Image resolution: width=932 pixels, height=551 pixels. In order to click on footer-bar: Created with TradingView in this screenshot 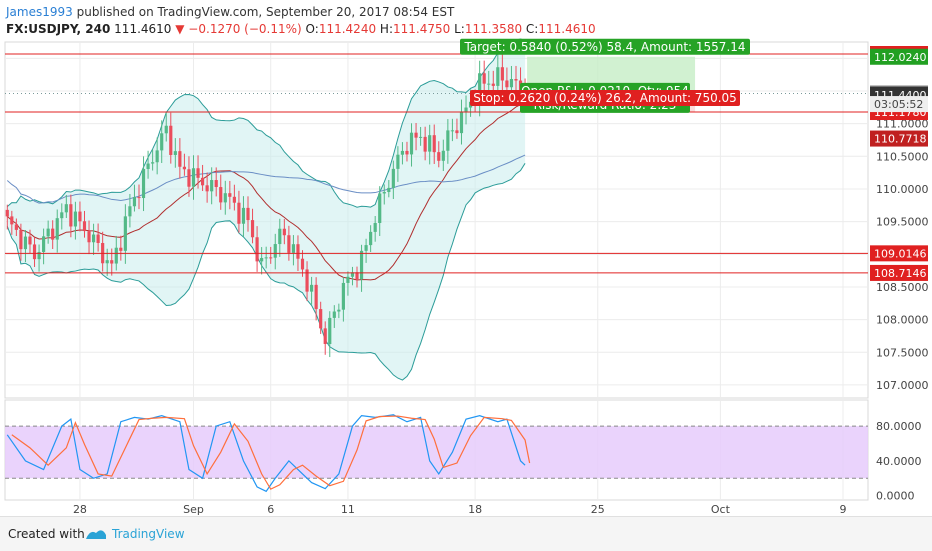, I will do `click(466, 533)`.